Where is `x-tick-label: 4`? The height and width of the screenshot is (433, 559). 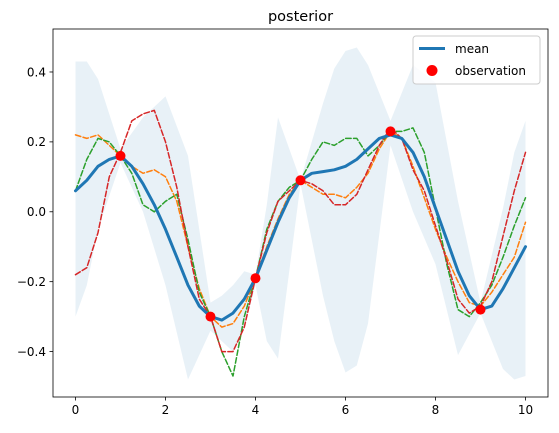
x-tick-label: 4 is located at coordinates (256, 410).